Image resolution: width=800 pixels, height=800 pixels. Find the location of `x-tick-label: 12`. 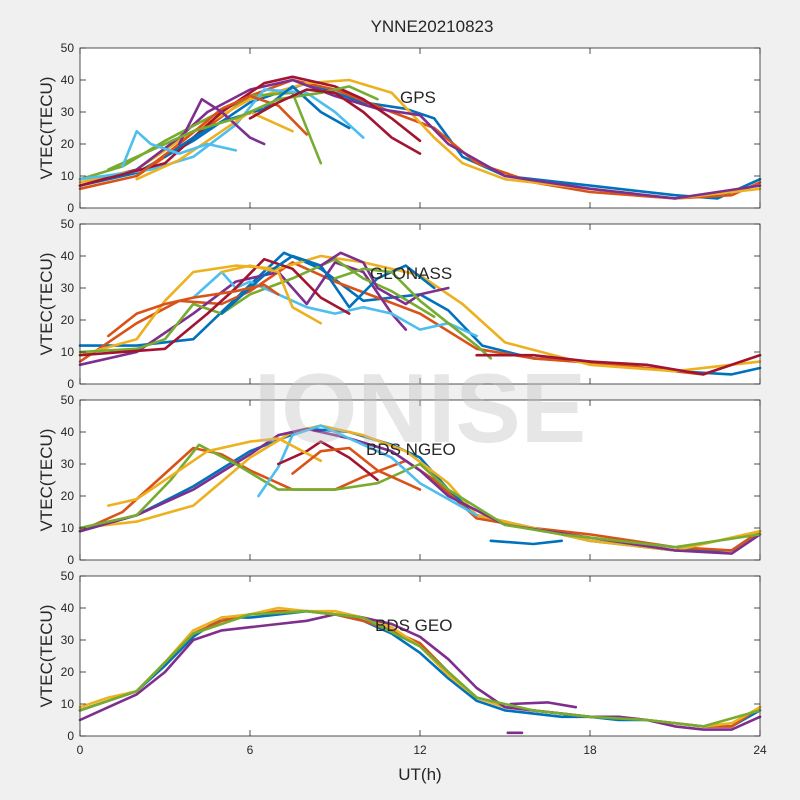

x-tick-label: 12 is located at coordinates (420, 750).